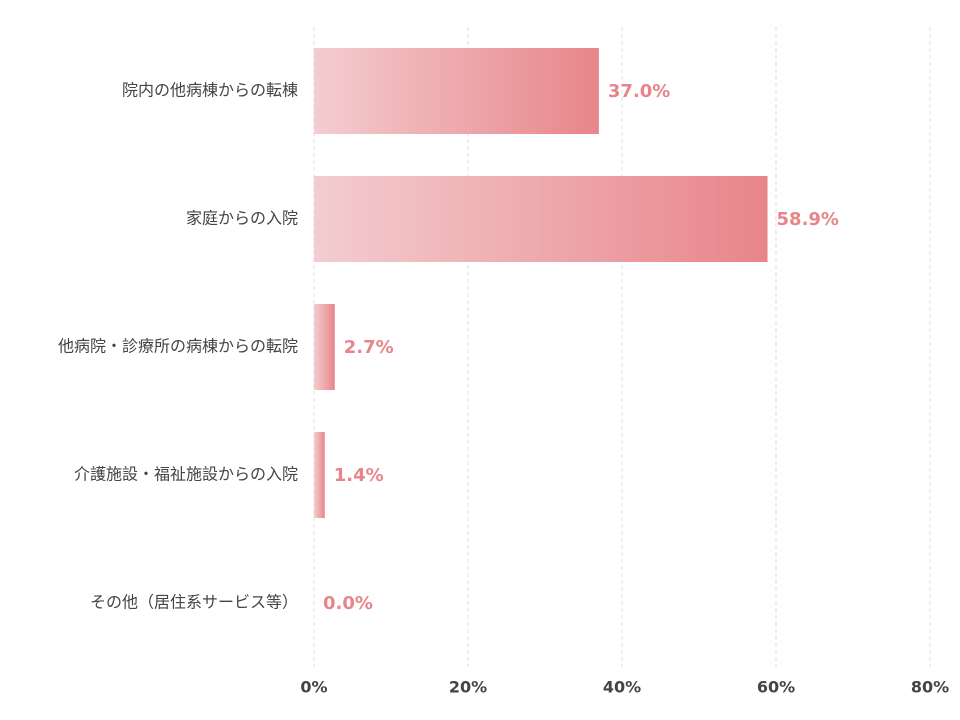  What do you see at coordinates (930, 687) in the screenshot?
I see `x-tick-label: 80%` at bounding box center [930, 687].